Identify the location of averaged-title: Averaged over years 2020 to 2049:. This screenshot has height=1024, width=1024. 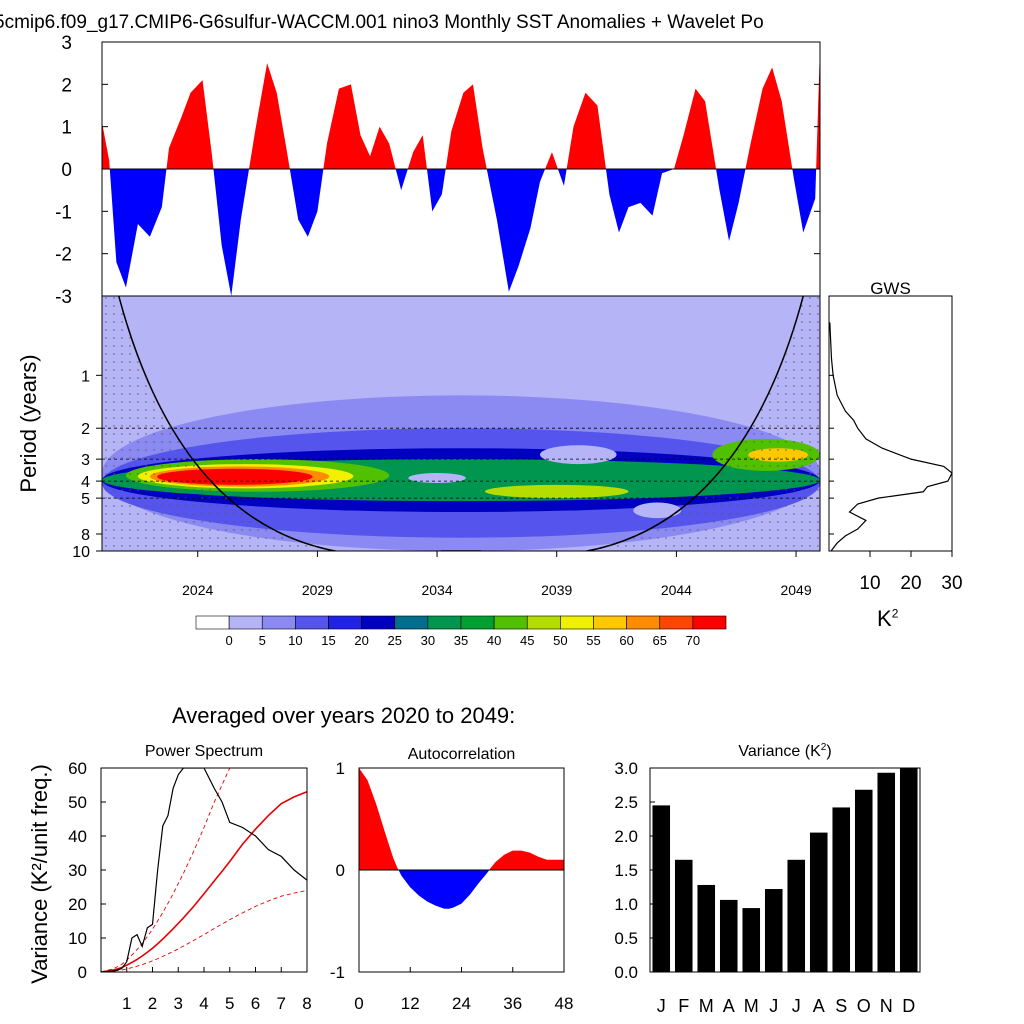
(344, 715).